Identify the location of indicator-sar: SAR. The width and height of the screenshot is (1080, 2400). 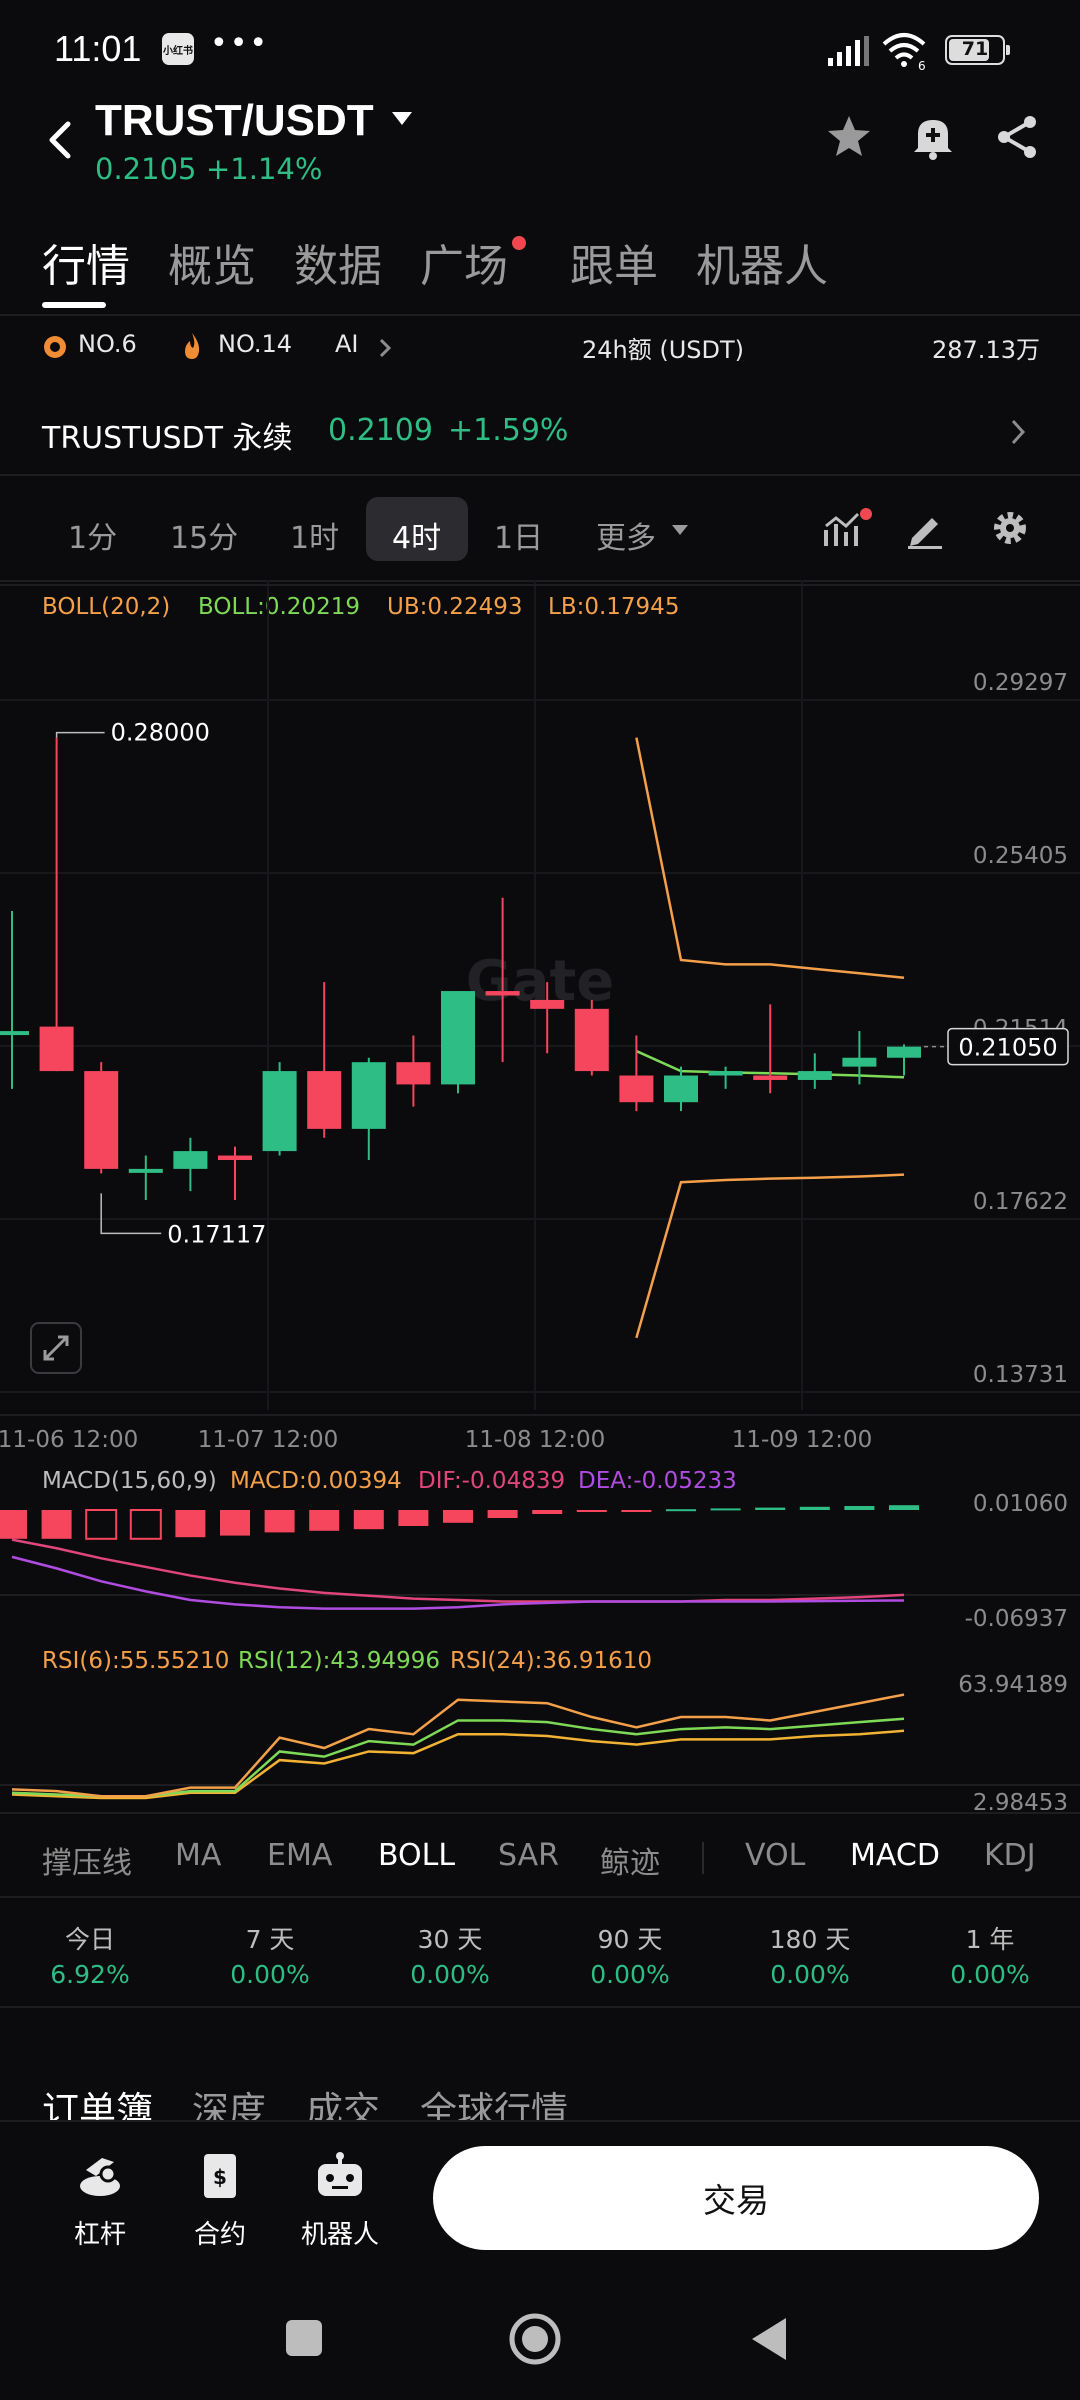
(528, 1855).